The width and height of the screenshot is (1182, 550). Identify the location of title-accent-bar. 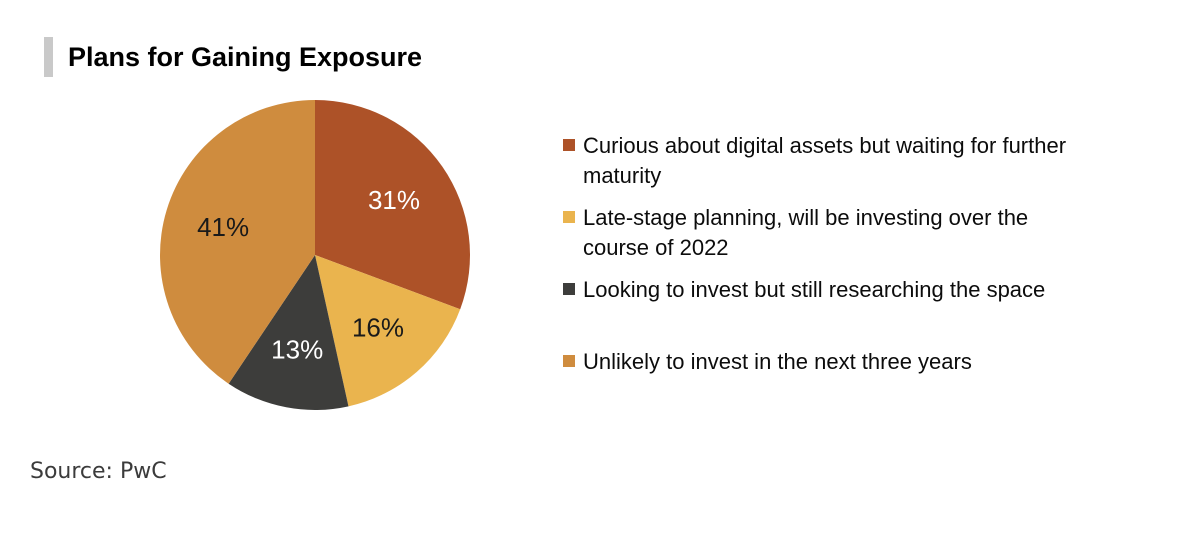
(48, 57).